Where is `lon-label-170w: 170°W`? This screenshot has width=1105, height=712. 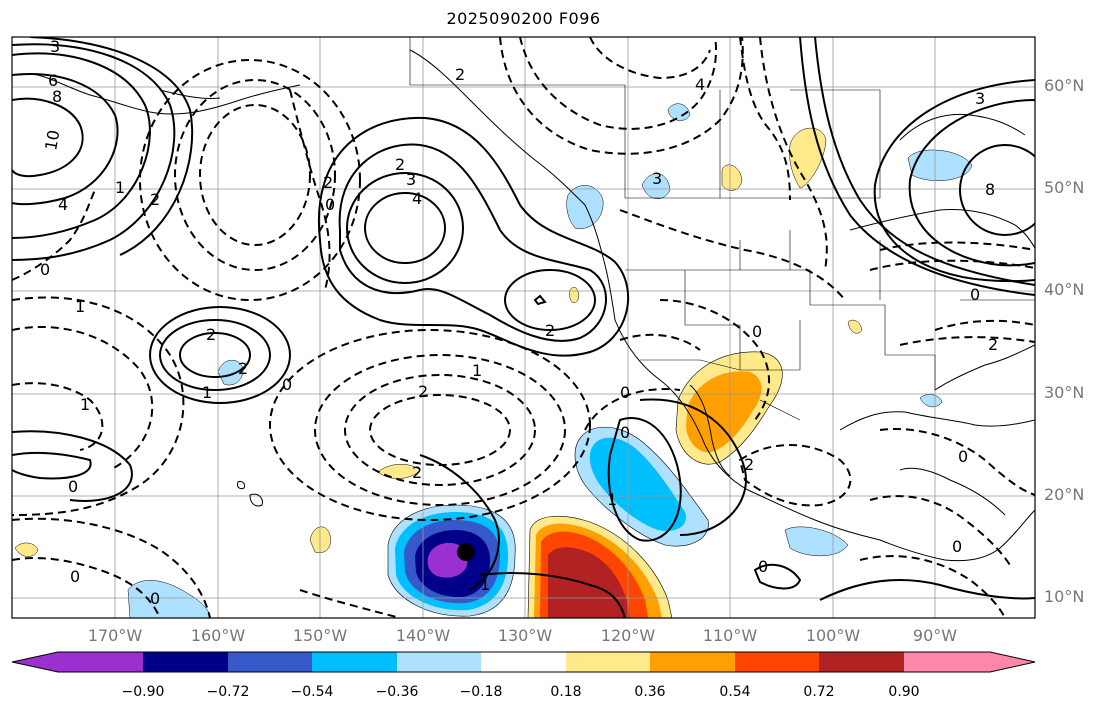 lon-label-170w: 170°W is located at coordinates (115, 635).